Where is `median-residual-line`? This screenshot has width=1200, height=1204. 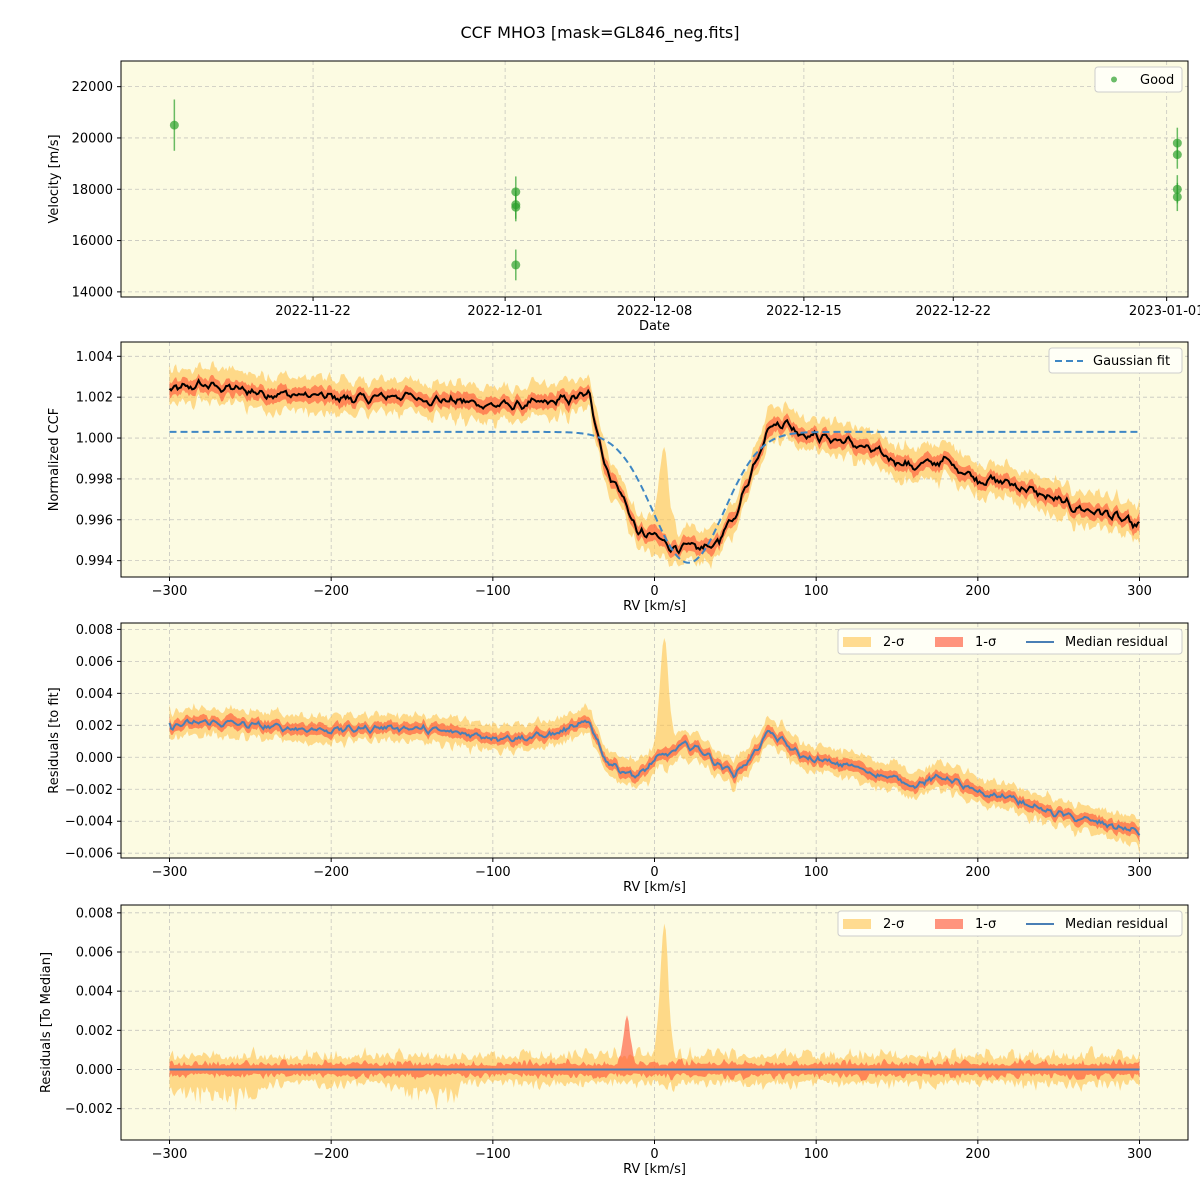 median-residual-line is located at coordinates (654, 777).